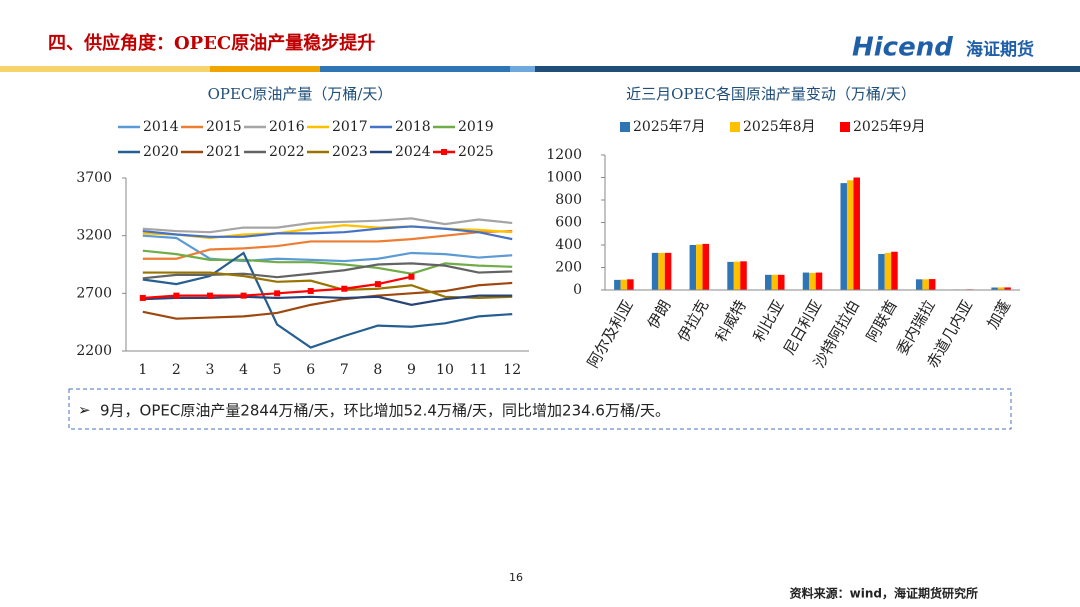  I want to click on legend-label: 2025年7月, so click(669, 127).